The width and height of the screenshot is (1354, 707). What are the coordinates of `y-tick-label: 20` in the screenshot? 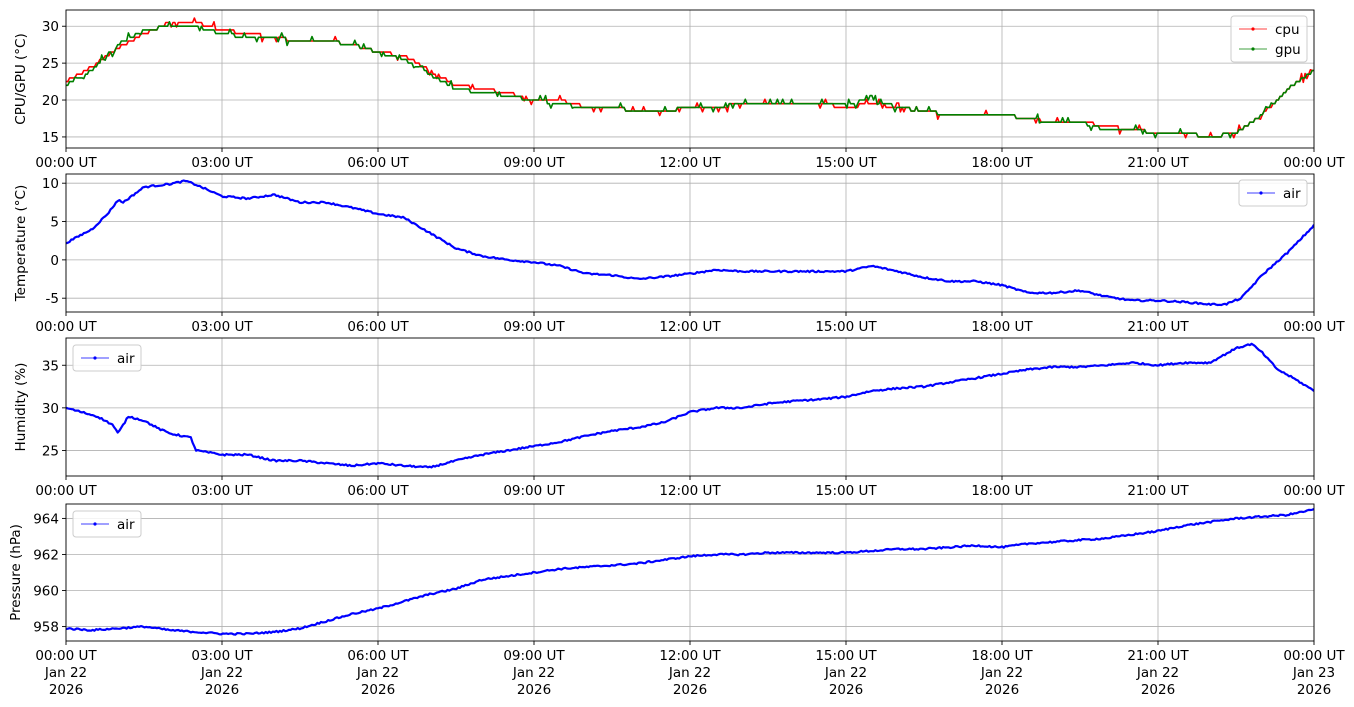 It's located at (50, 101).